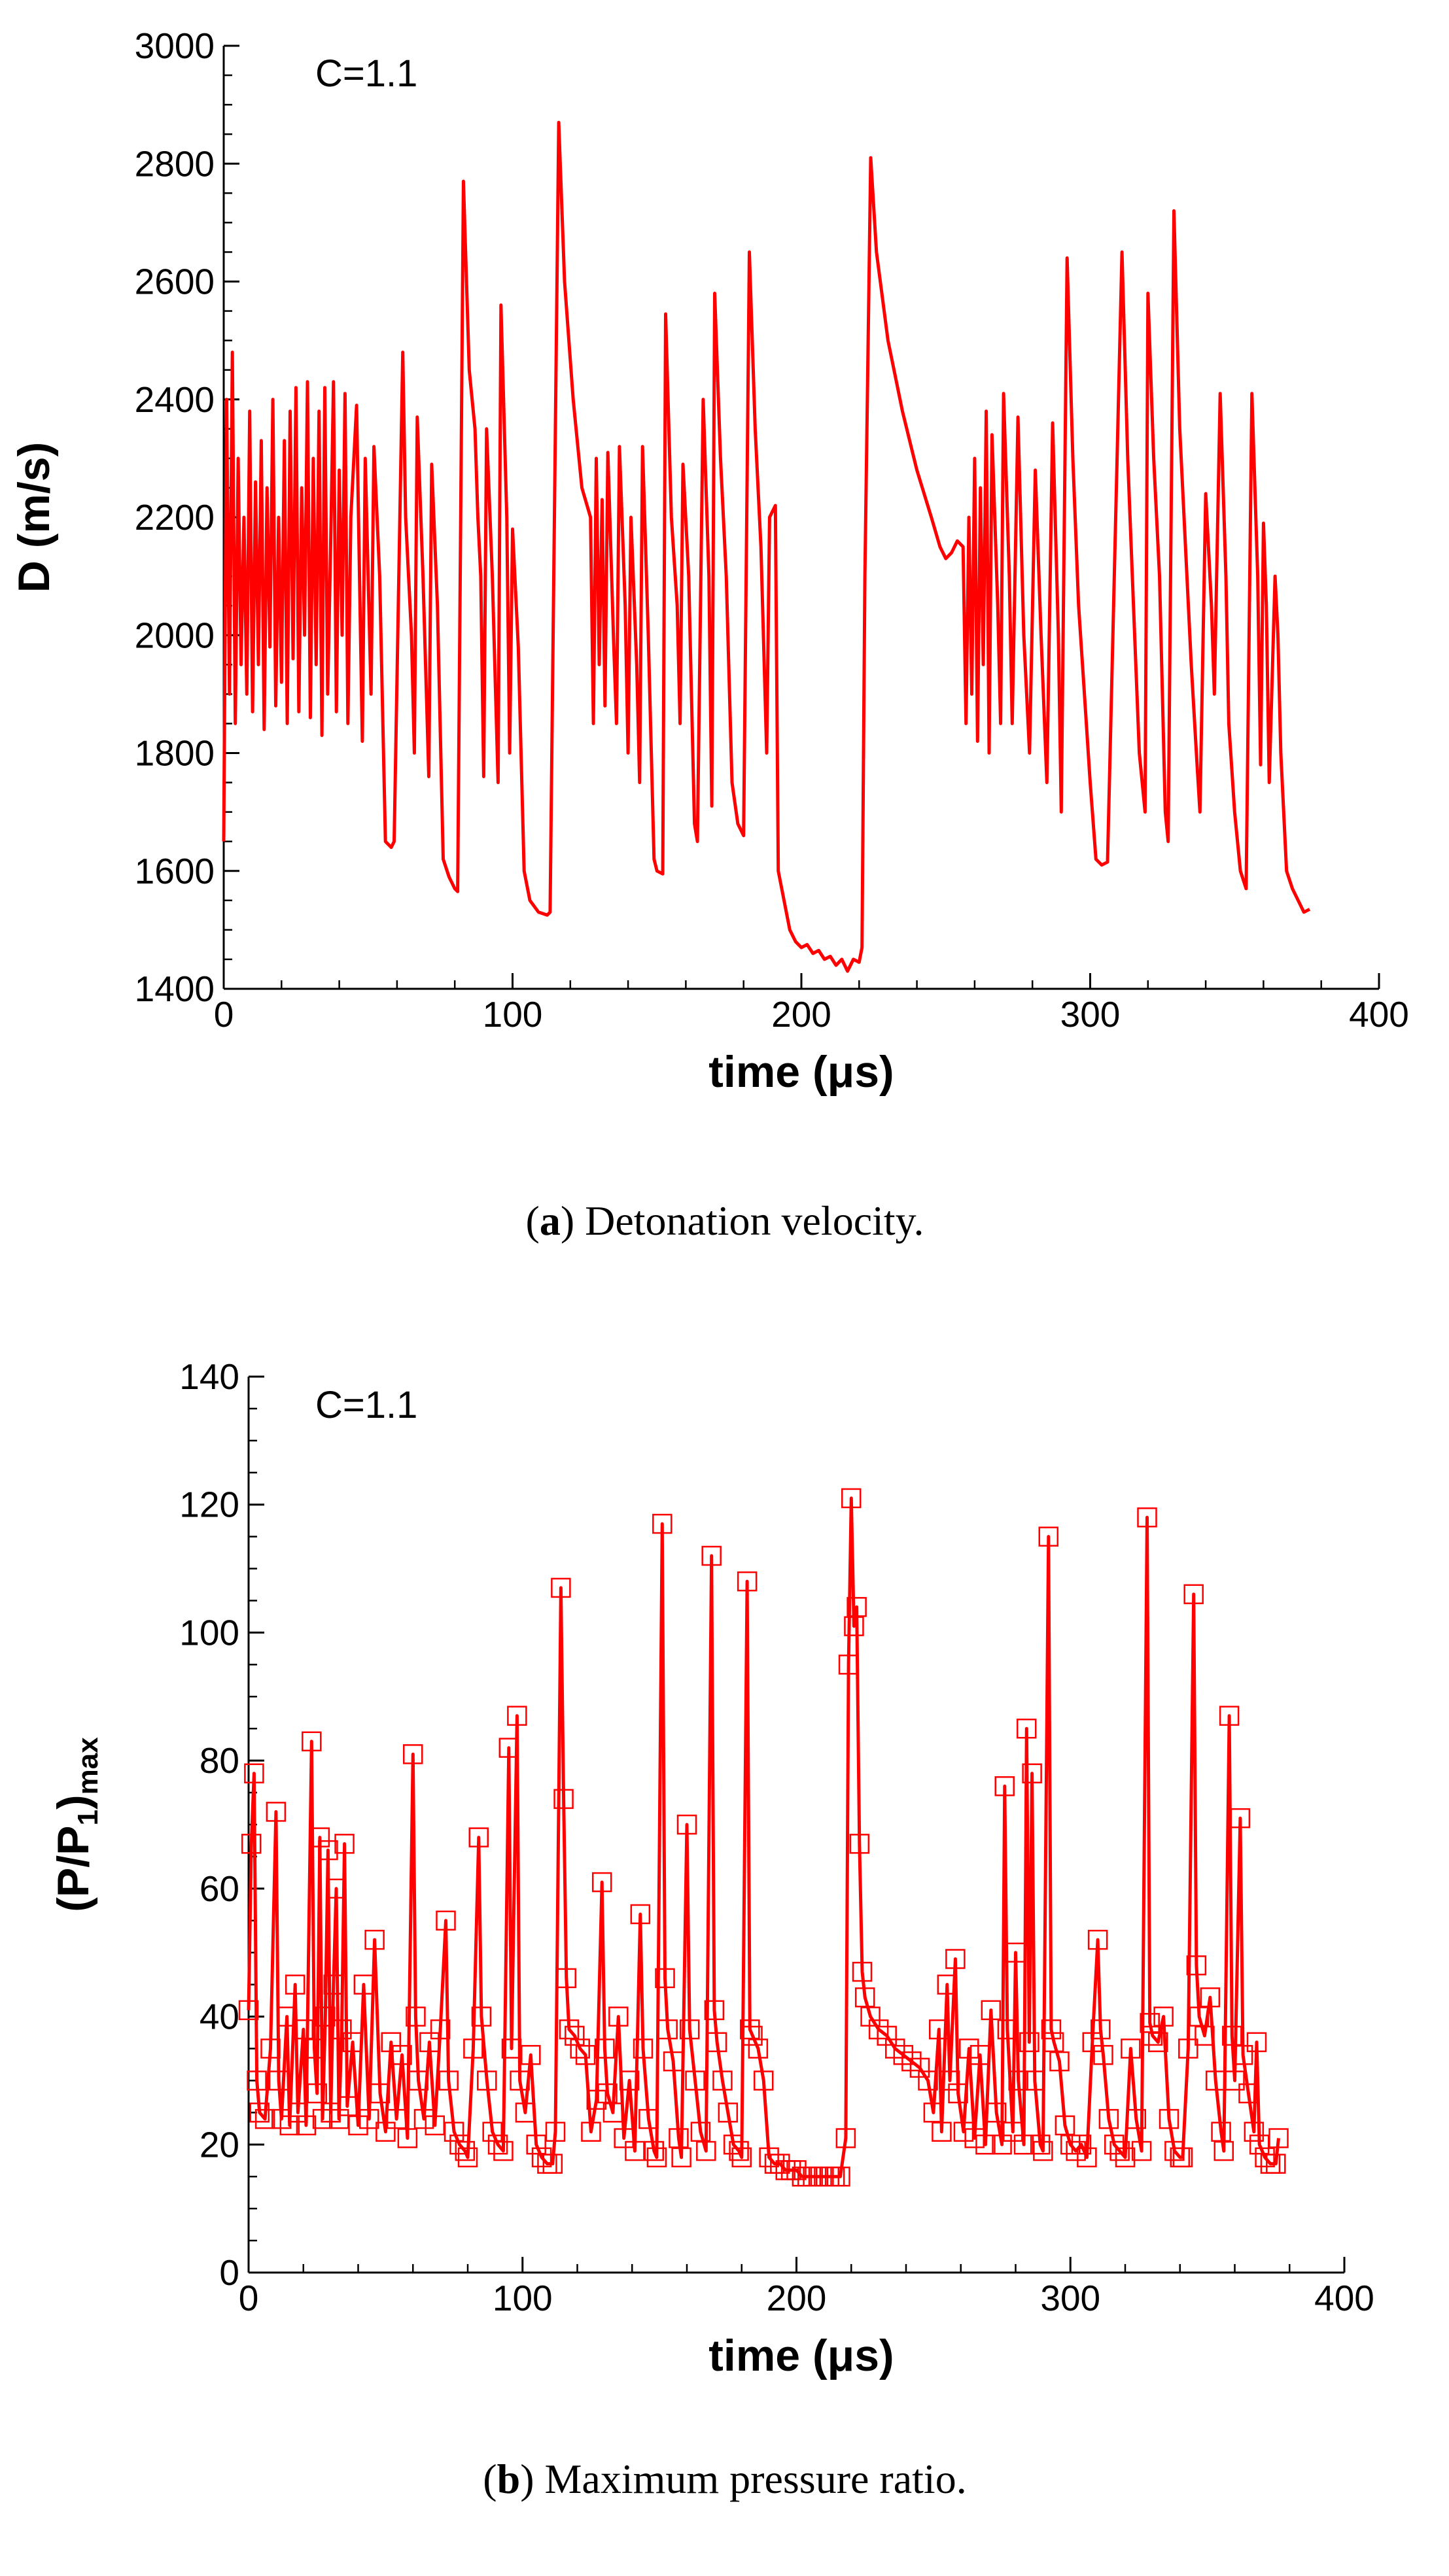 Image resolution: width=1449 pixels, height=2576 pixels. I want to click on y-tick-label: 100, so click(209, 1633).